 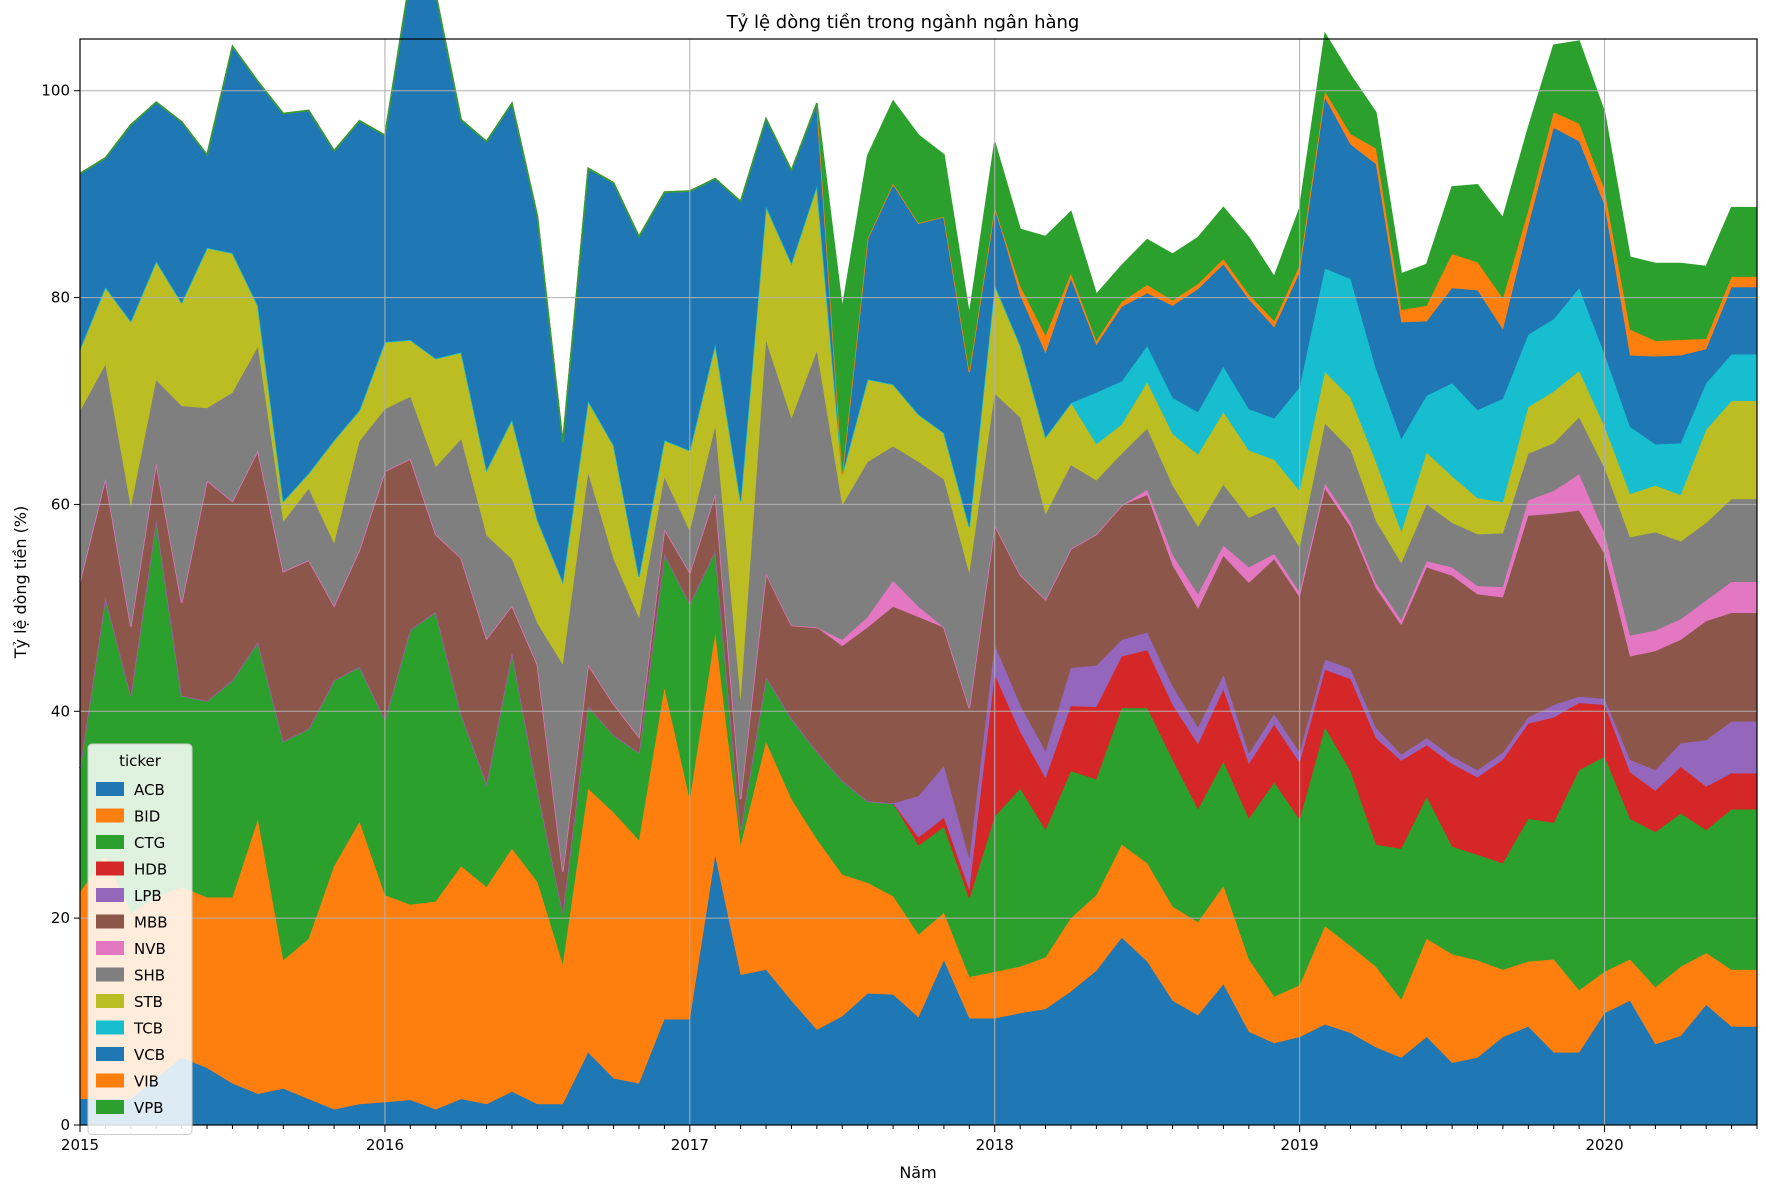 What do you see at coordinates (995, 1145) in the screenshot?
I see `x-tick-label: 2018` at bounding box center [995, 1145].